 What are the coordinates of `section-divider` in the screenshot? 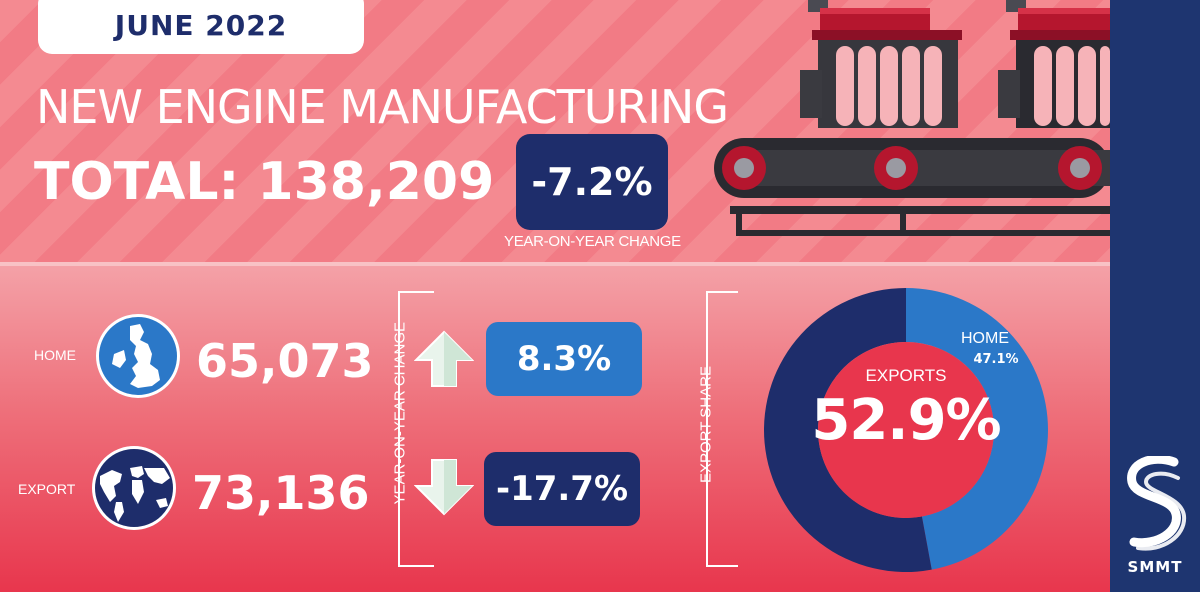 It's located at (555, 264).